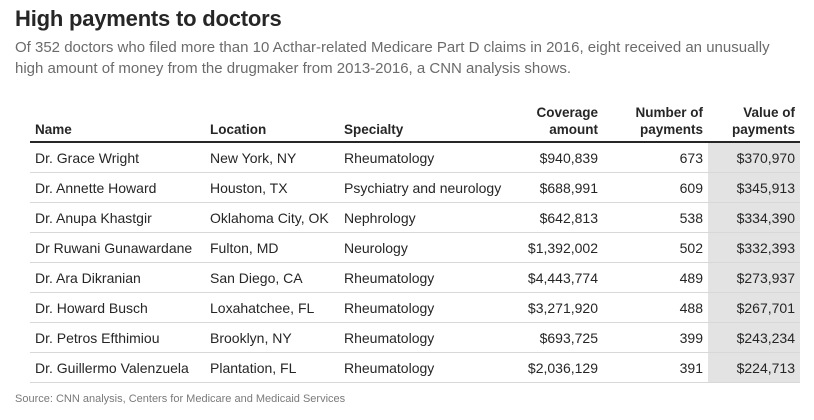 Image resolution: width=814 pixels, height=420 pixels. I want to click on cell-coverage-amount: $693,725, so click(560, 337).